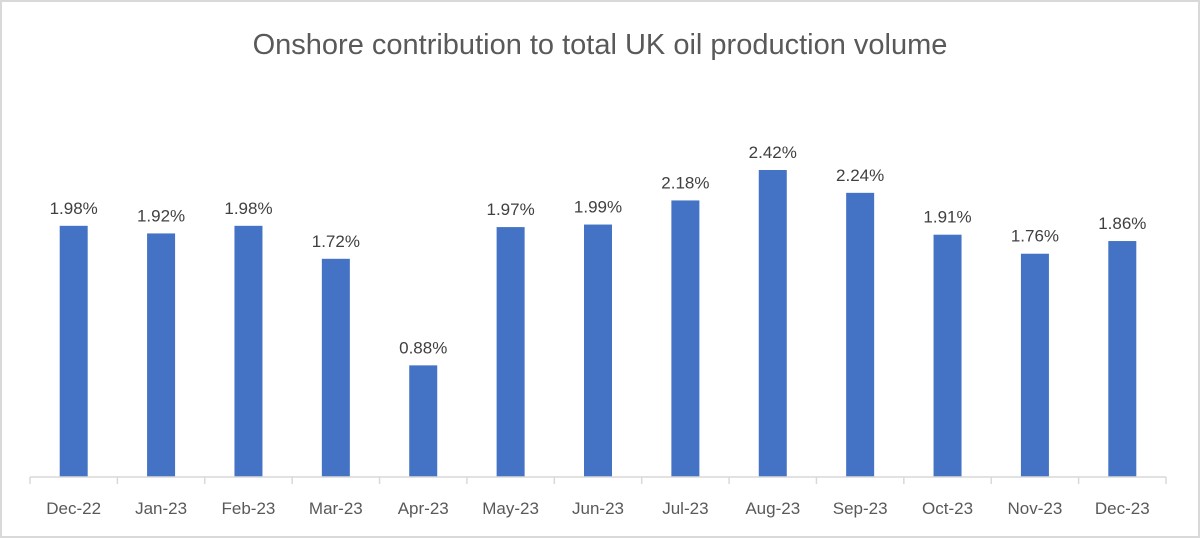 This screenshot has height=538, width=1200. What do you see at coordinates (773, 152) in the screenshot?
I see `data-label: 2.42%` at bounding box center [773, 152].